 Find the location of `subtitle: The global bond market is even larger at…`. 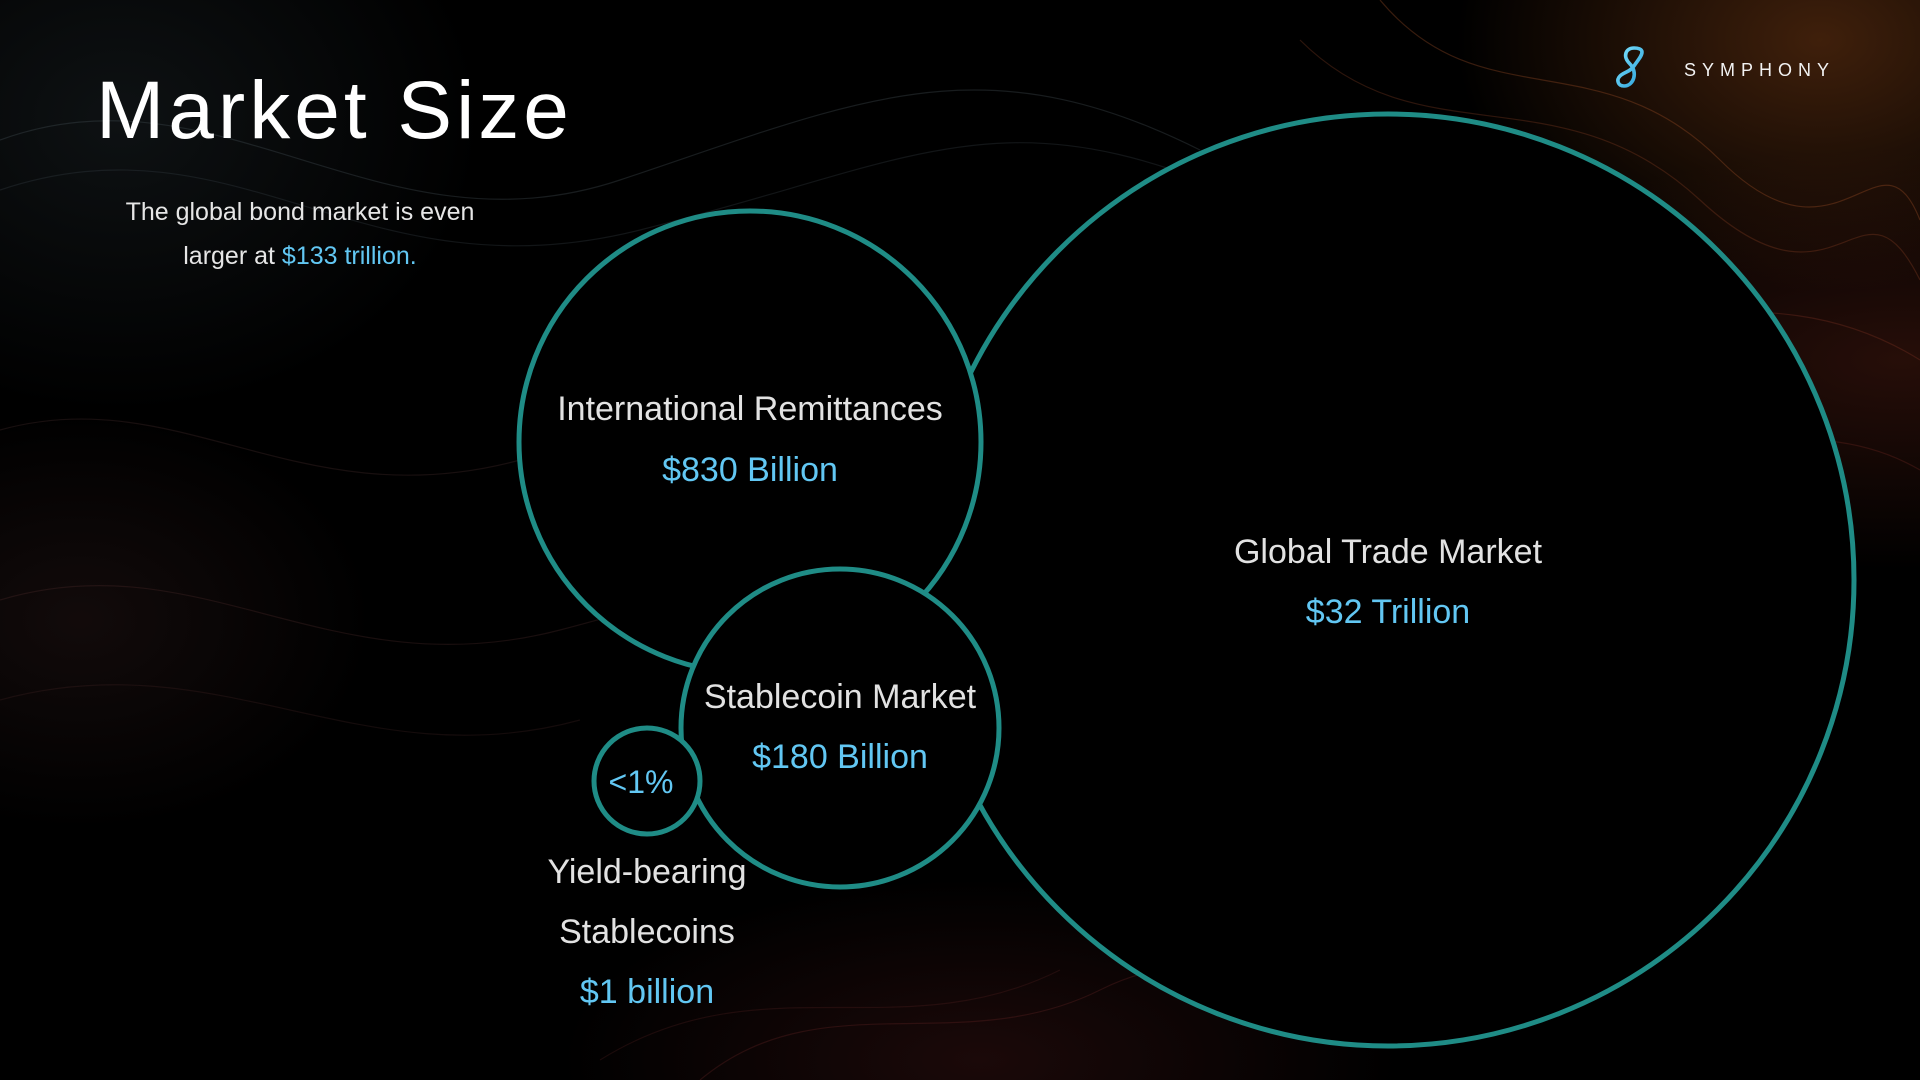

subtitle: The global bond market is even larger at… is located at coordinates (300, 234).